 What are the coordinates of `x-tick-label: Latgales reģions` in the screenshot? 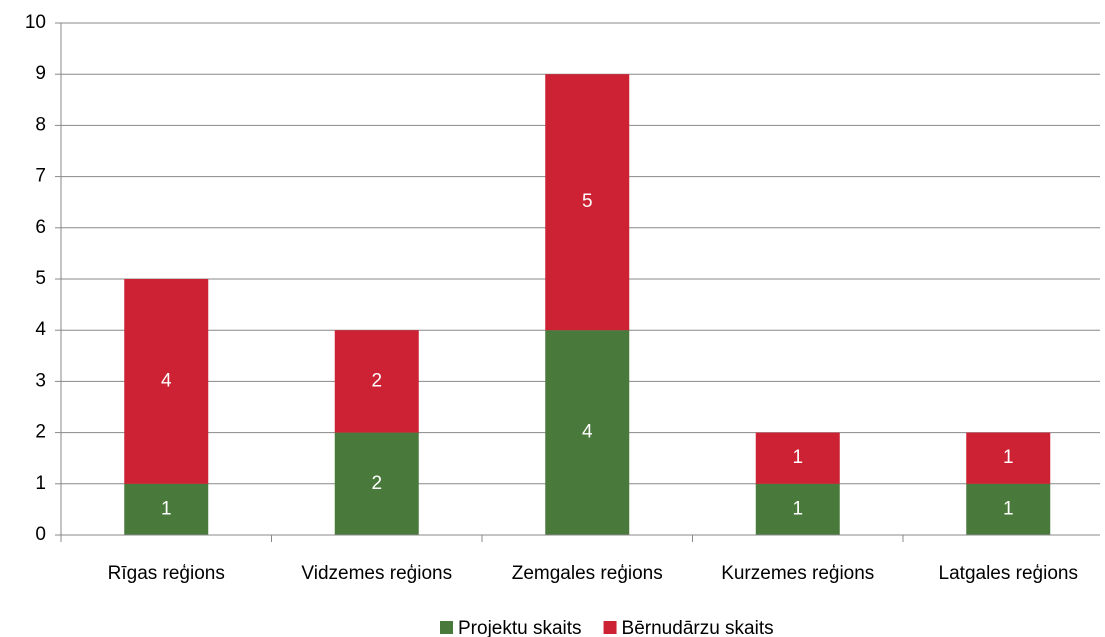 It's located at (1008, 573).